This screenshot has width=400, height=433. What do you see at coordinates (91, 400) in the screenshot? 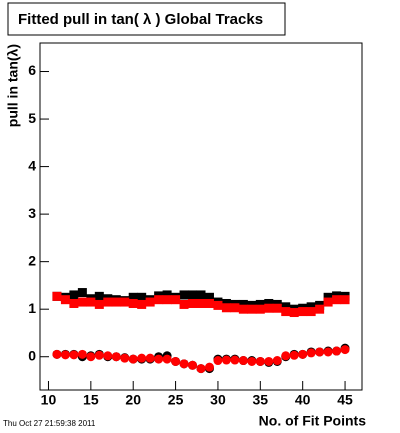
I see `x-tick-label: 15` at bounding box center [91, 400].